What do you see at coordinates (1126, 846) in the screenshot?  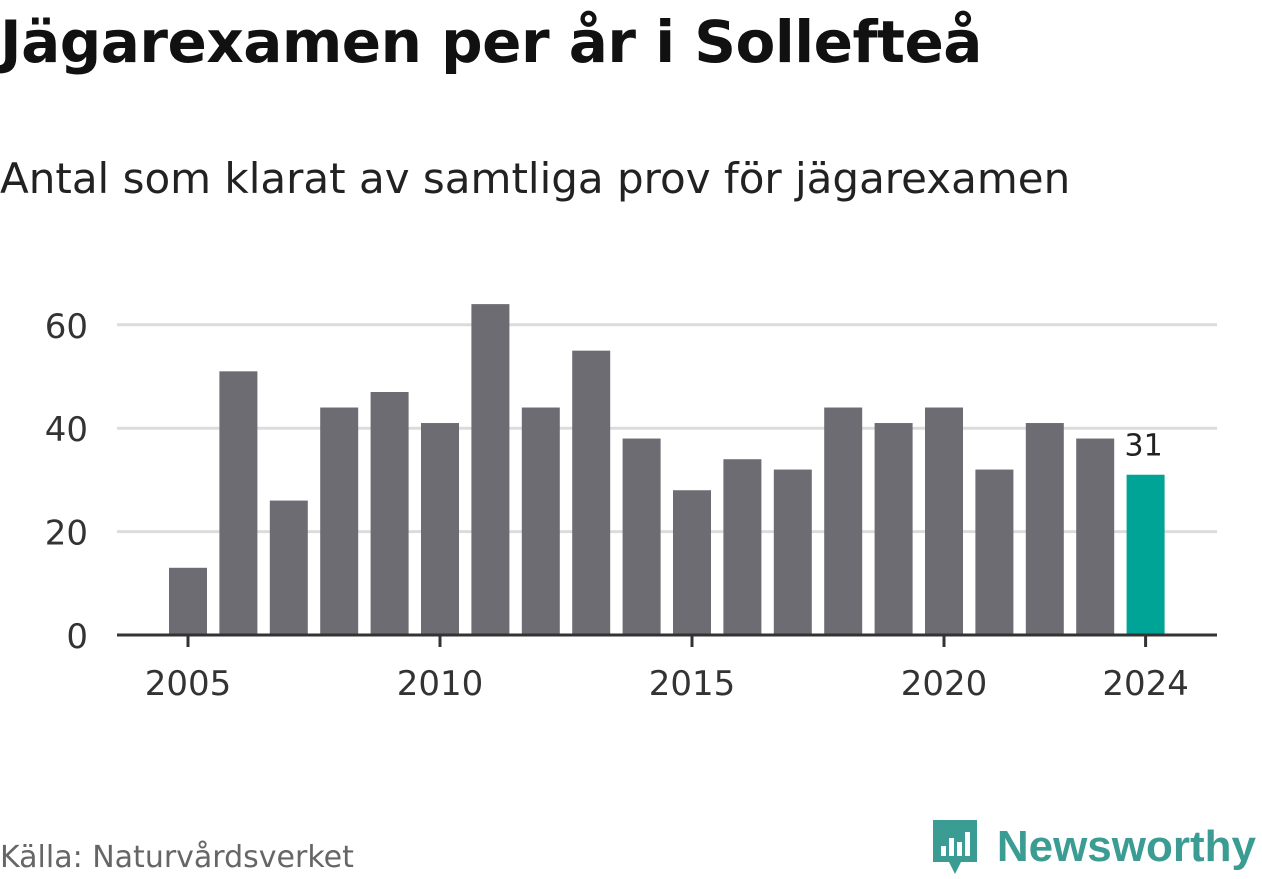 I see `brand-name: Newsworthy` at bounding box center [1126, 846].